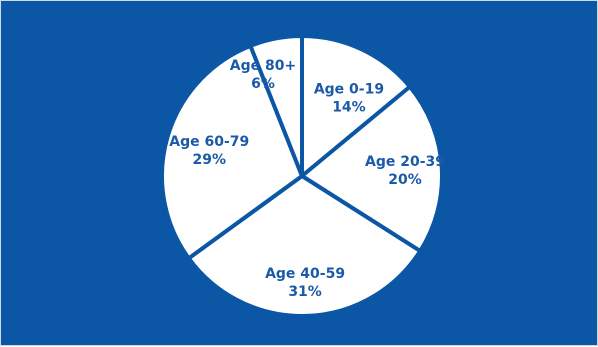  Describe the element at coordinates (305, 292) in the screenshot. I see `slice-value-label: 31%` at that location.